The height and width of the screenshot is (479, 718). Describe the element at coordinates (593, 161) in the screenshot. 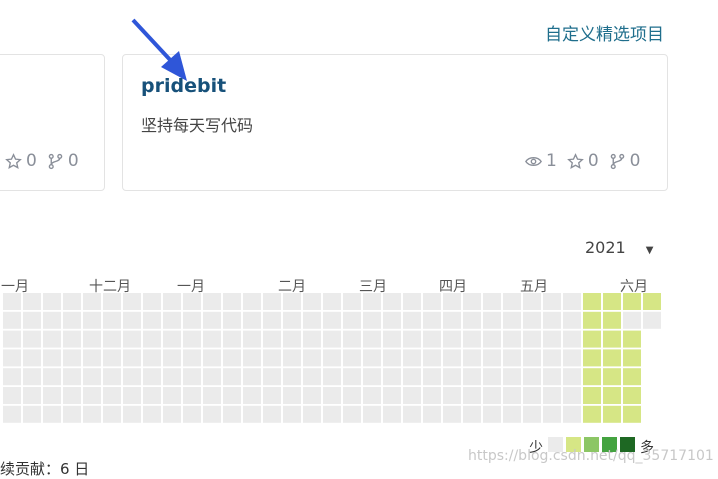

I see `star-count: 0` at that location.